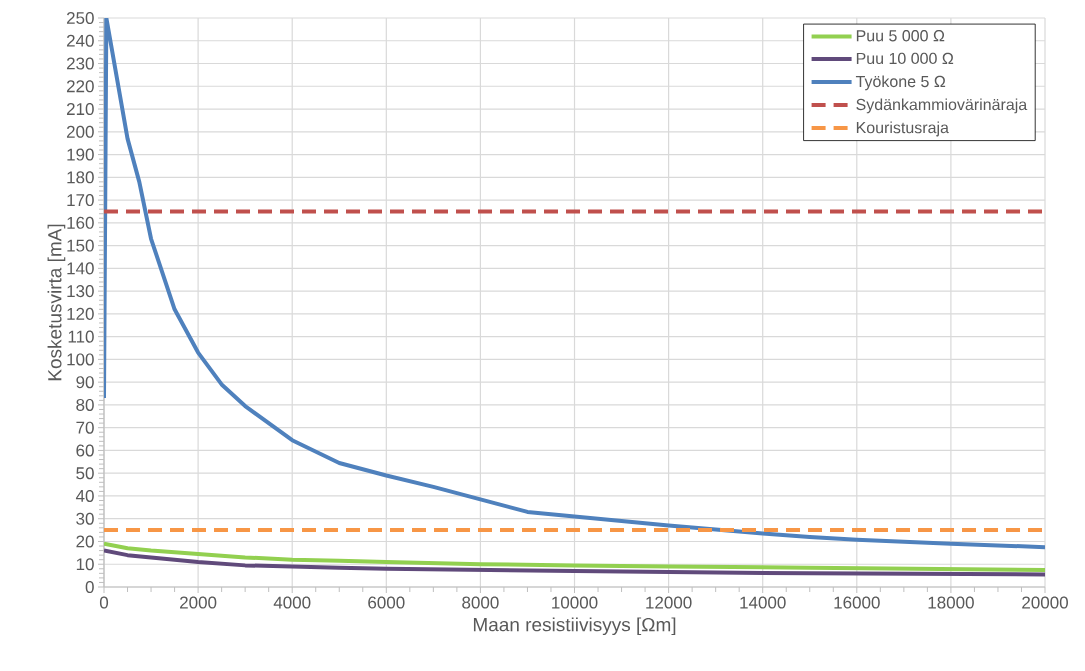 The height and width of the screenshot is (671, 1085). Describe the element at coordinates (81, 336) in the screenshot. I see `y-tick-label: 110` at that location.